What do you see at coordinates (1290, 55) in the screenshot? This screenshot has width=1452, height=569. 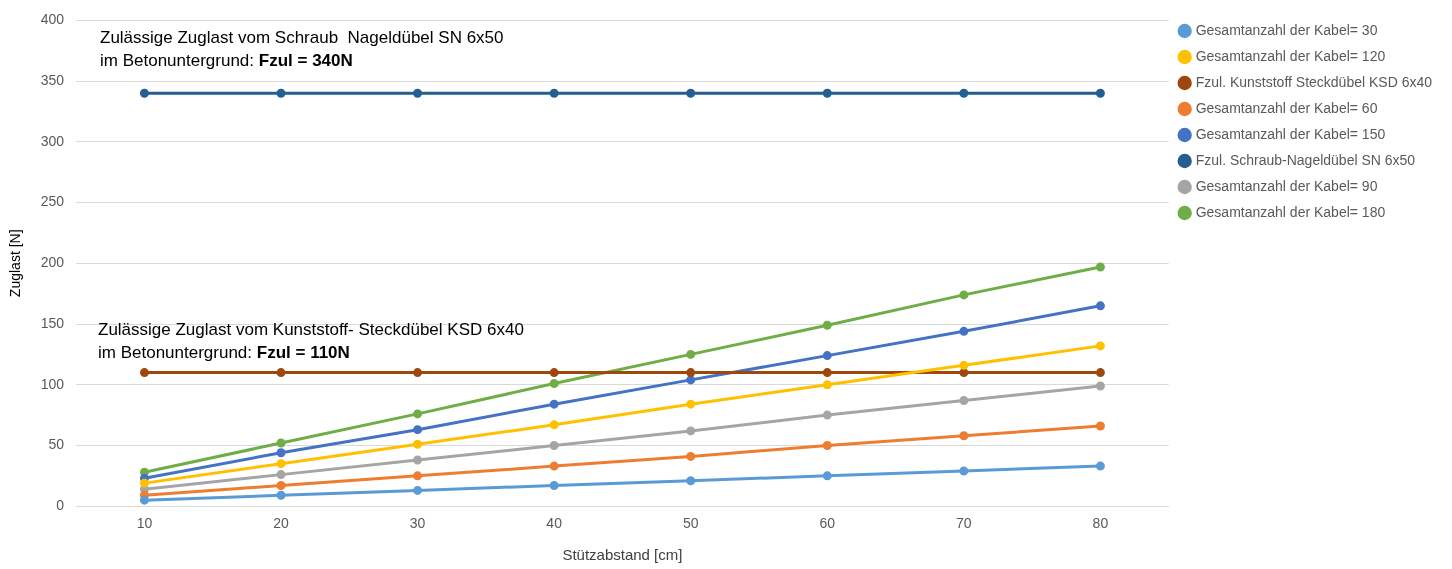 I see `legend-label: Gesamtanzahl der Kabel= 120` at bounding box center [1290, 55].